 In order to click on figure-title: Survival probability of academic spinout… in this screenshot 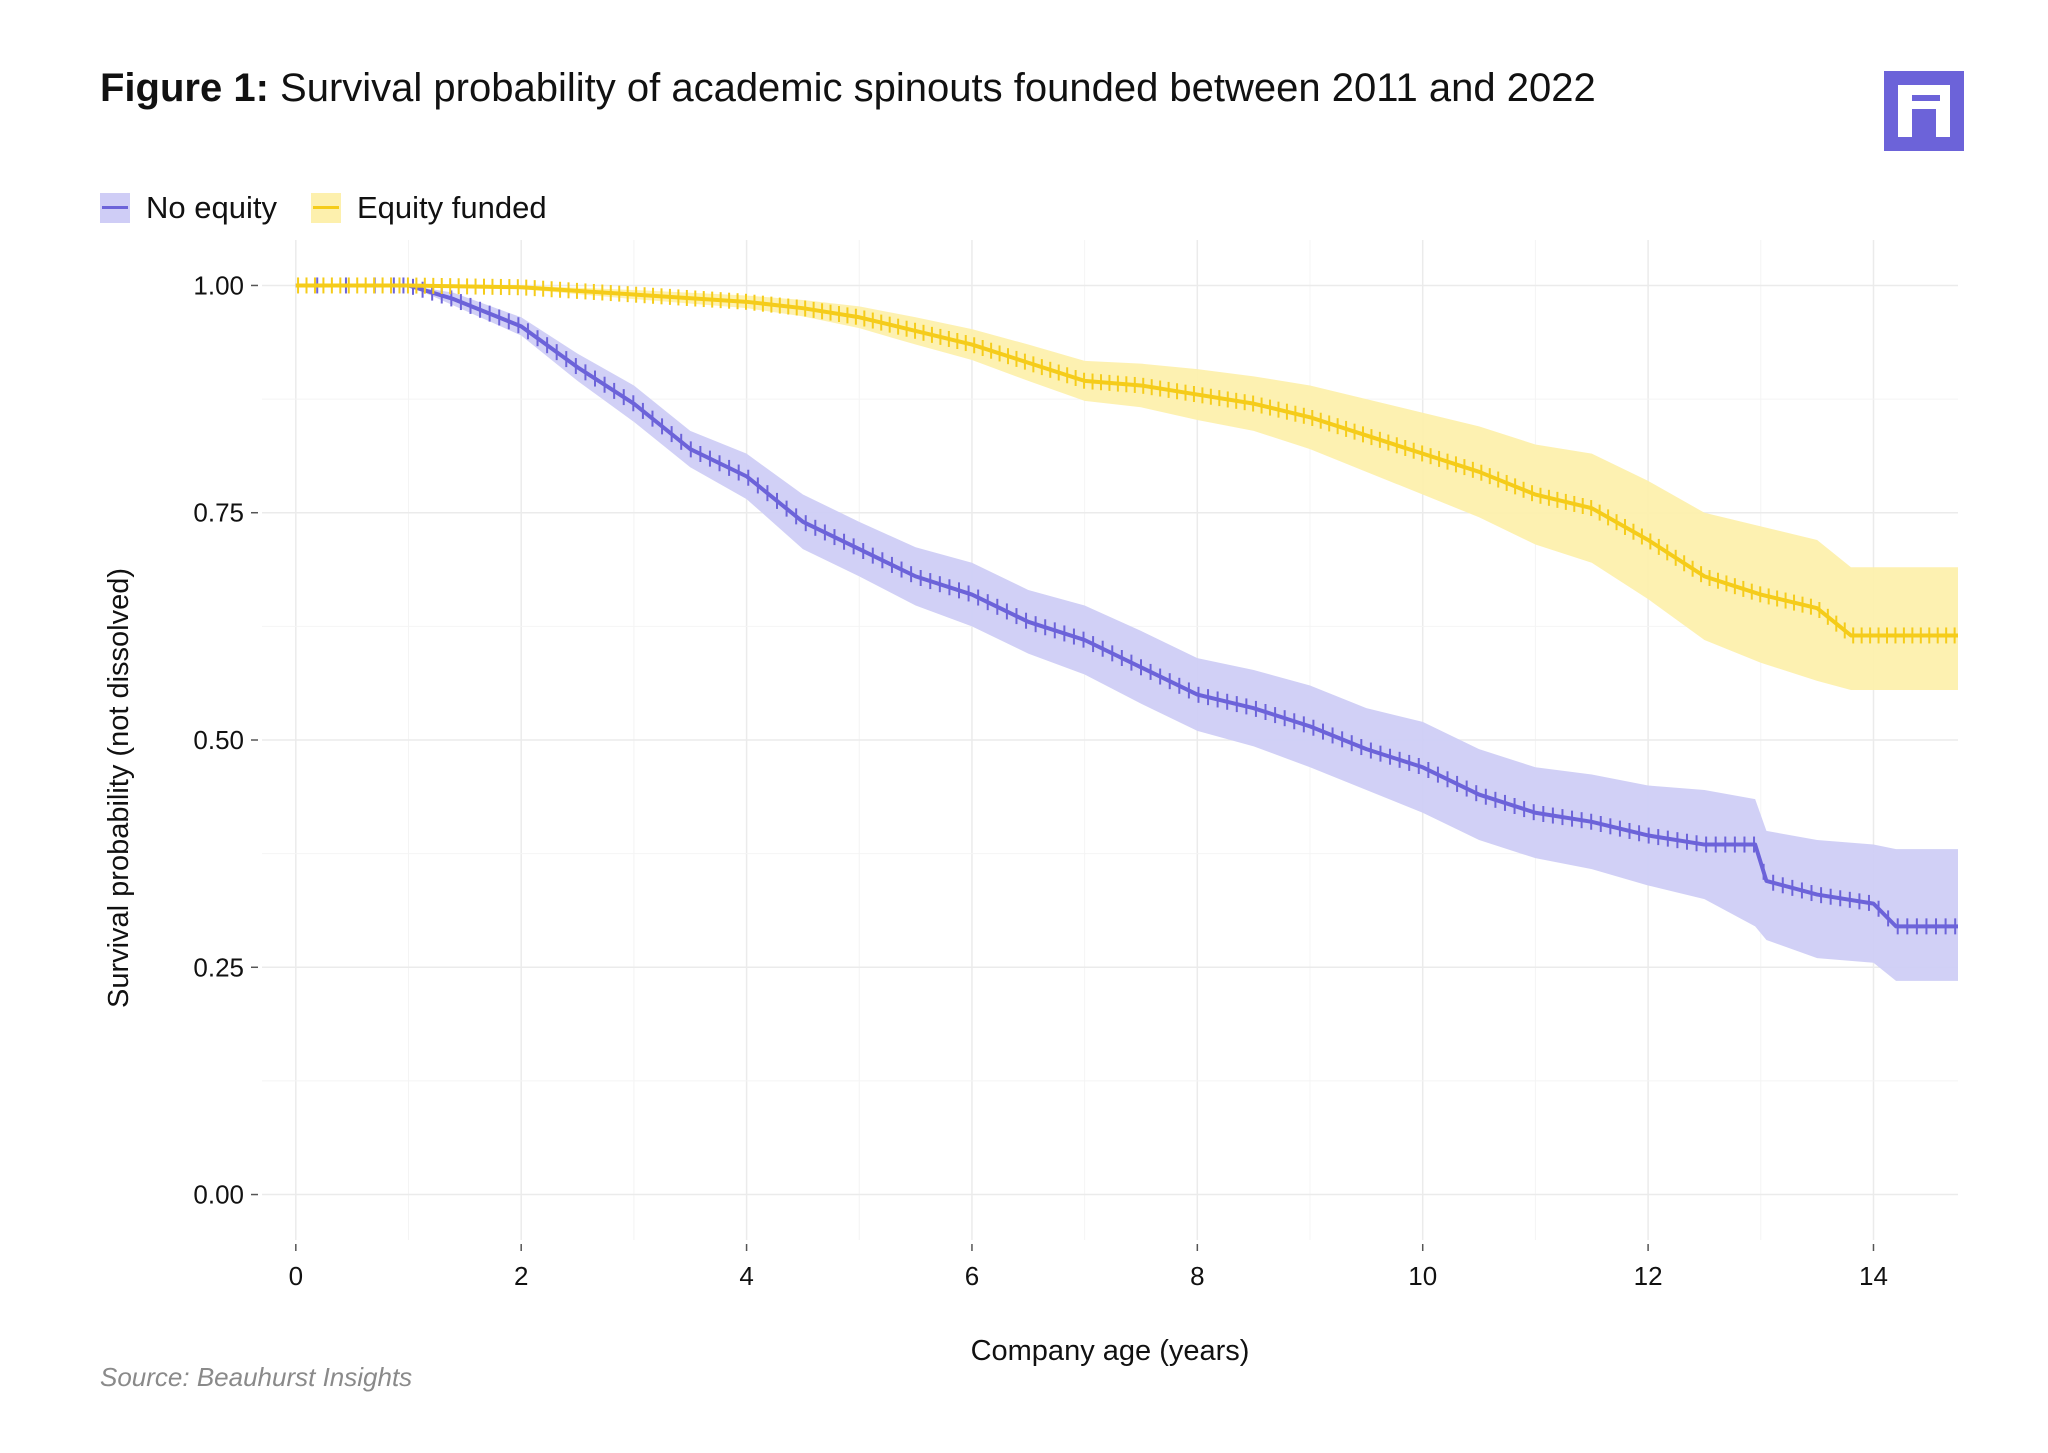, I will do `click(938, 88)`.